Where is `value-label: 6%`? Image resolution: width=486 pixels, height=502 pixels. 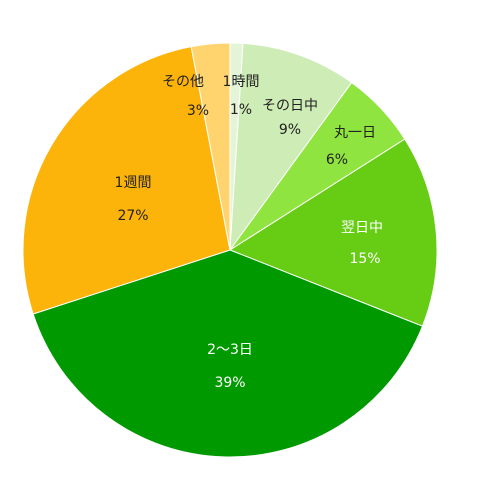
value-label: 6% is located at coordinates (337, 160).